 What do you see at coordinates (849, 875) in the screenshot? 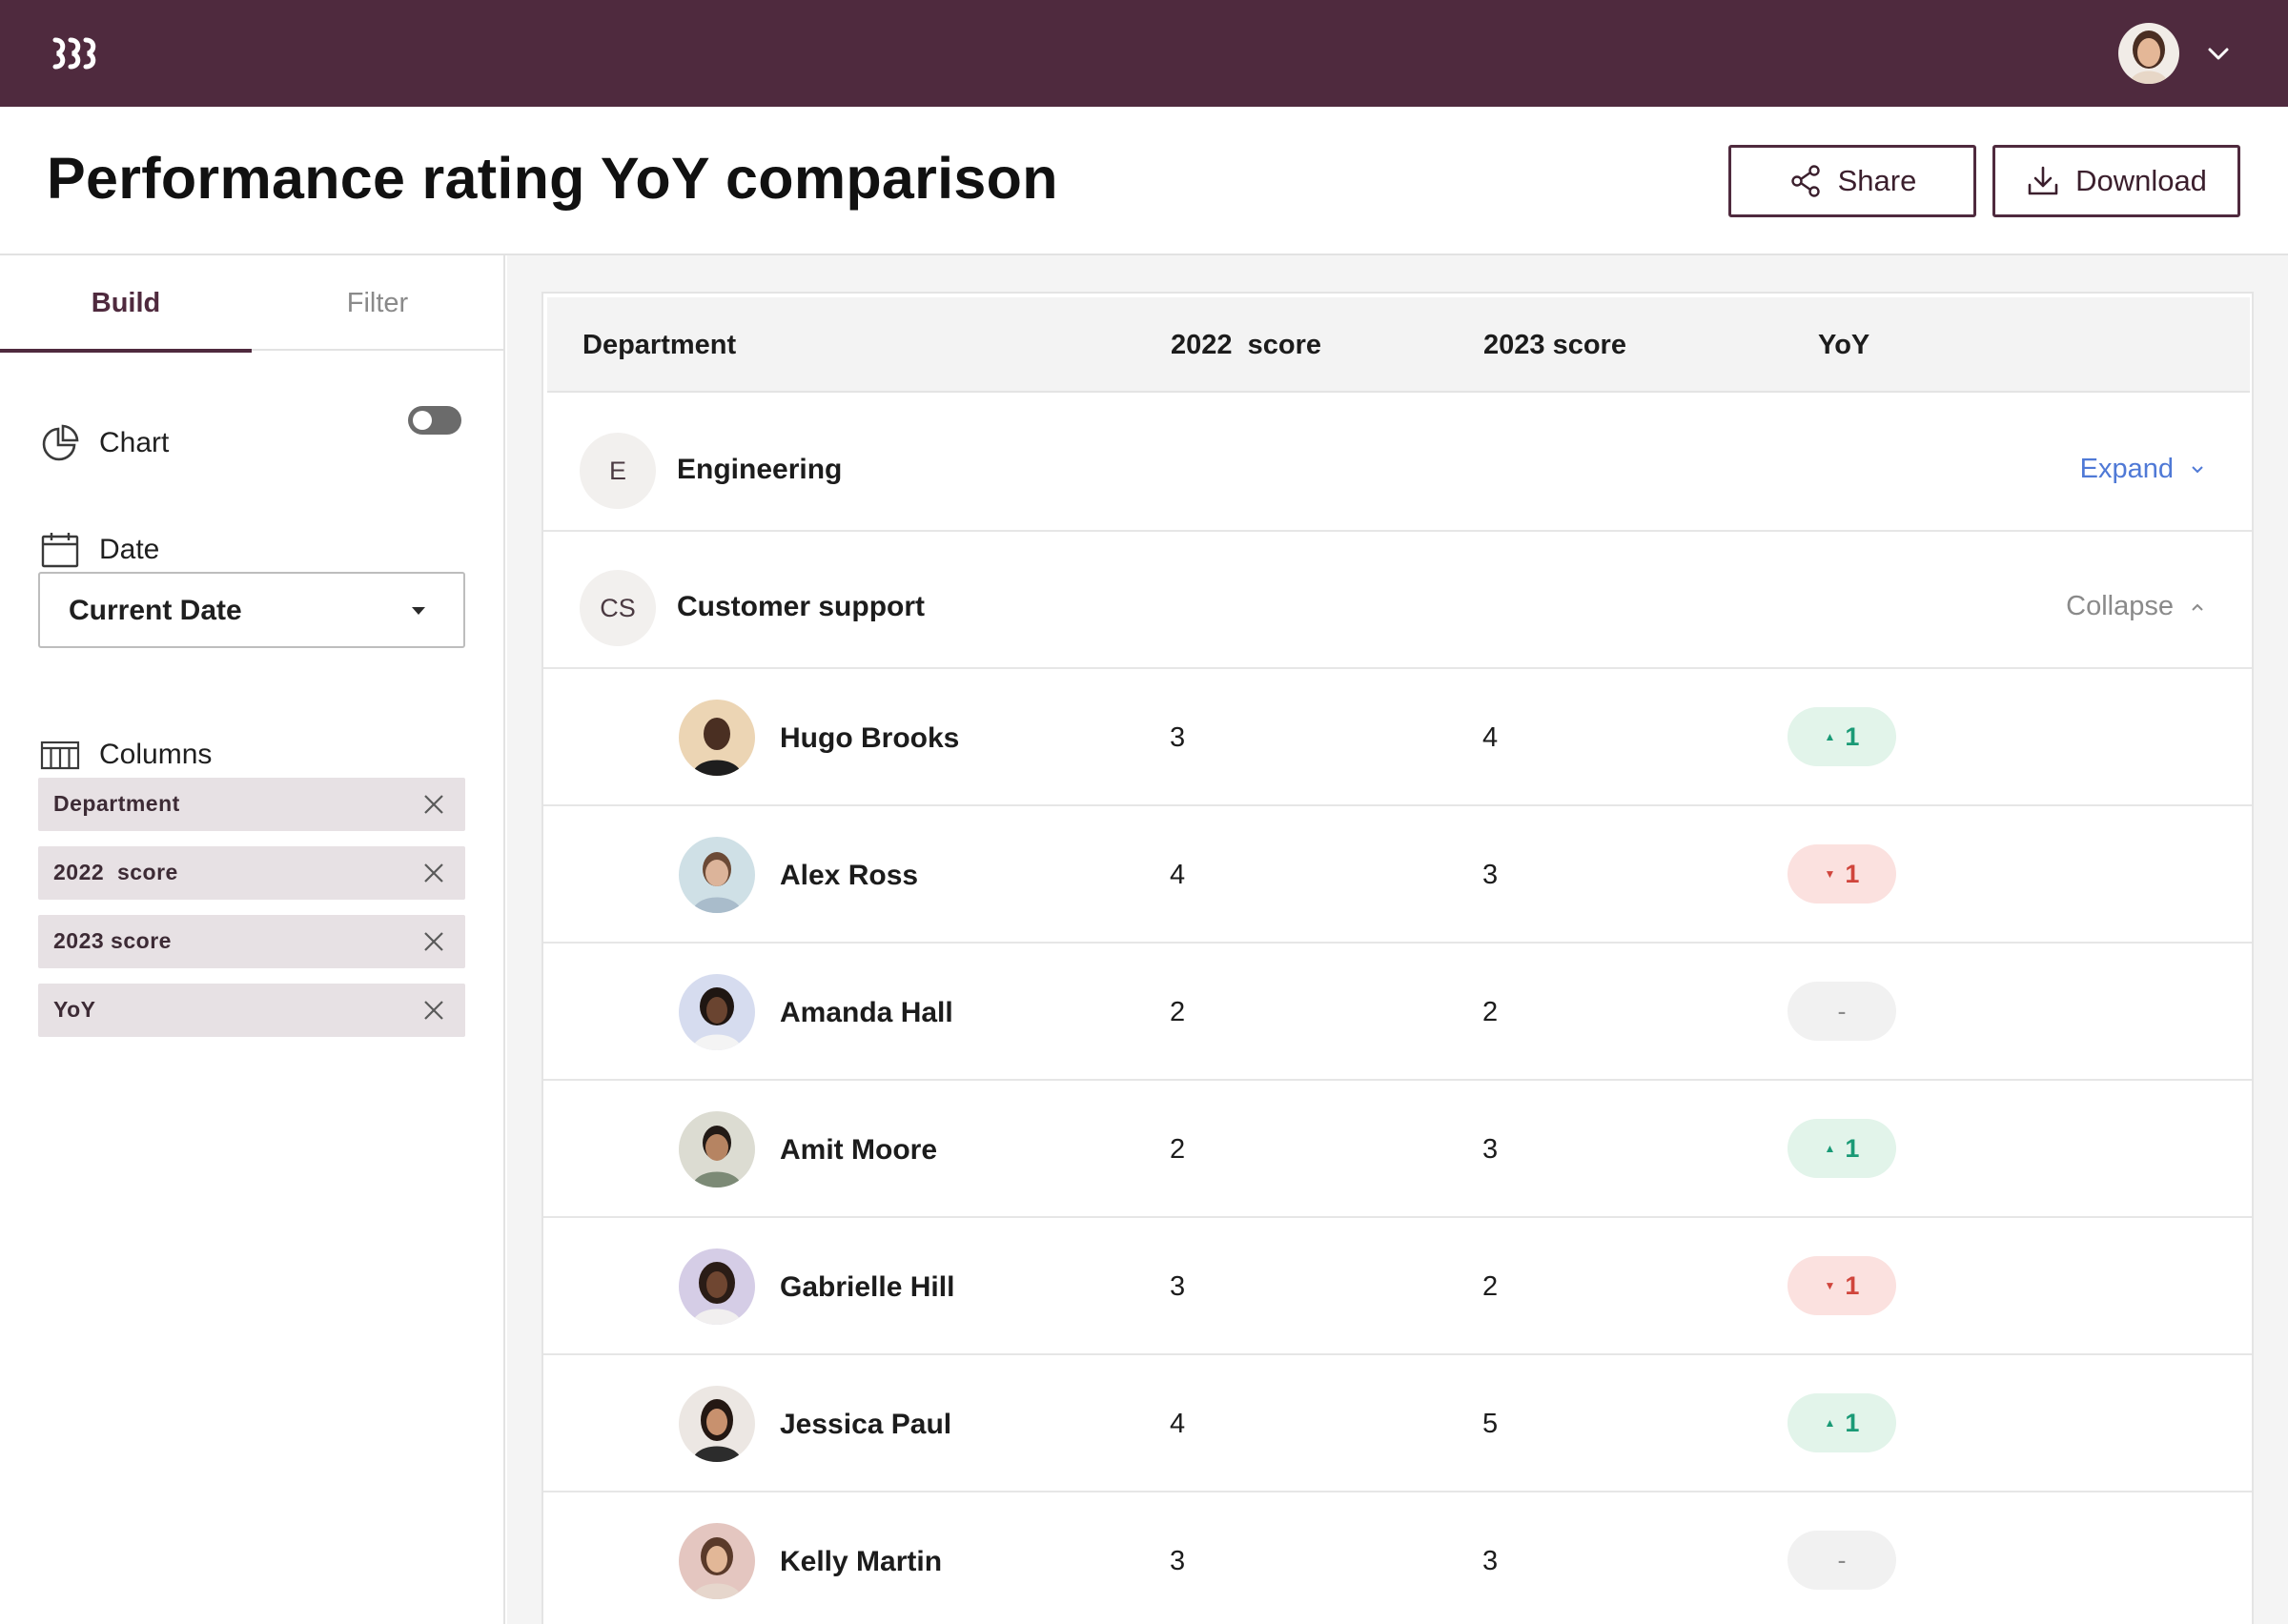
I see `employee-name: Alex Ross` at bounding box center [849, 875].